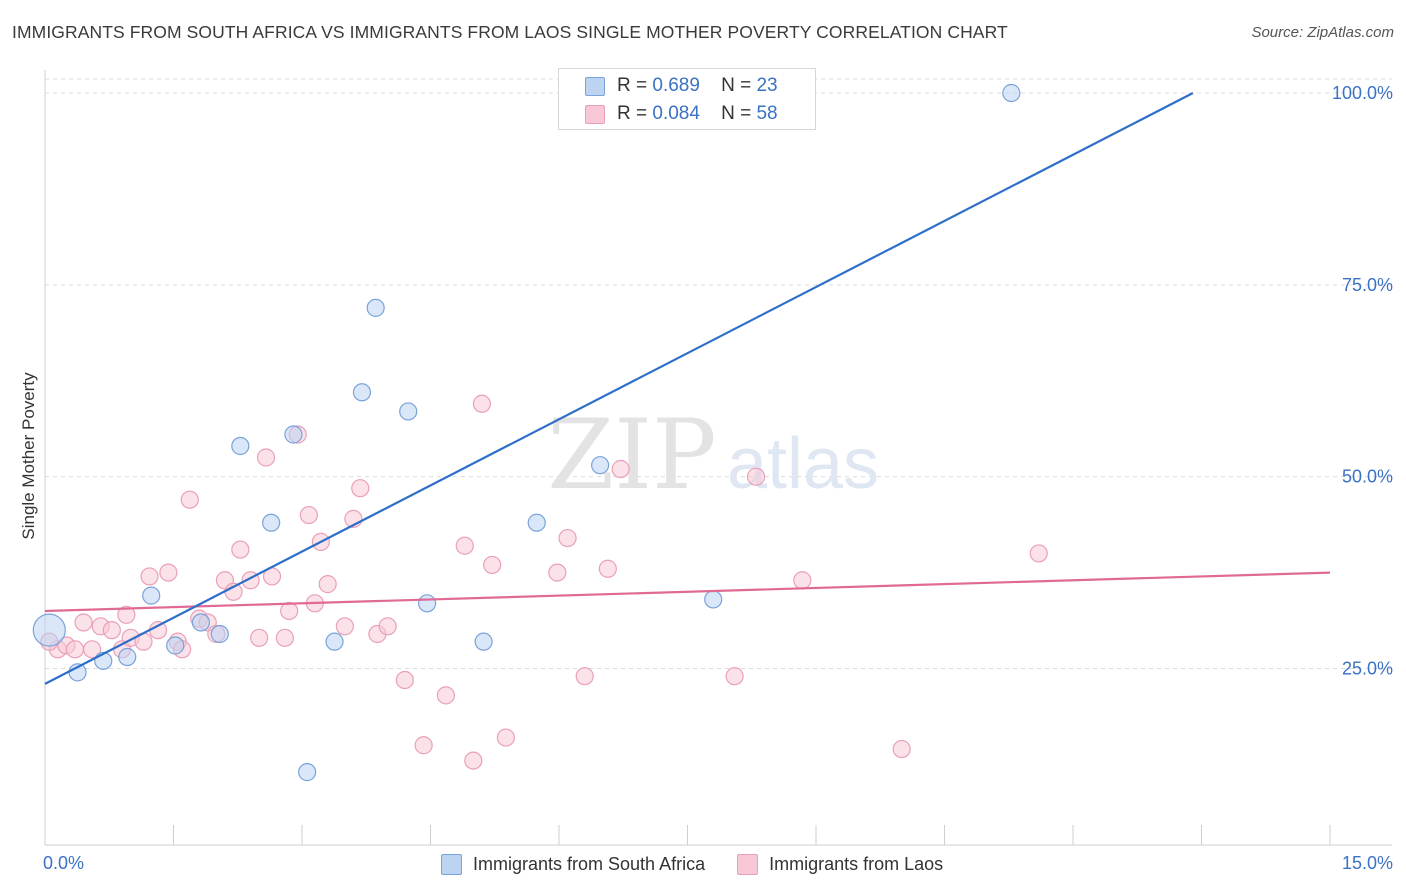 The width and height of the screenshot is (1406, 892). Describe the element at coordinates (748, 864) in the screenshot. I see `laos-legend-swatch` at that location.